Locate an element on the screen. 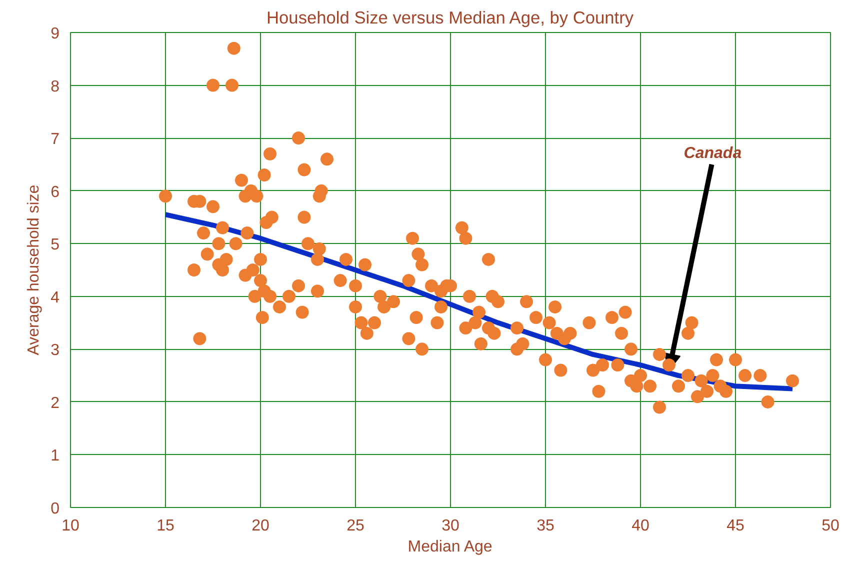 The height and width of the screenshot is (565, 867). x-tick-label: 15 is located at coordinates (165, 526).